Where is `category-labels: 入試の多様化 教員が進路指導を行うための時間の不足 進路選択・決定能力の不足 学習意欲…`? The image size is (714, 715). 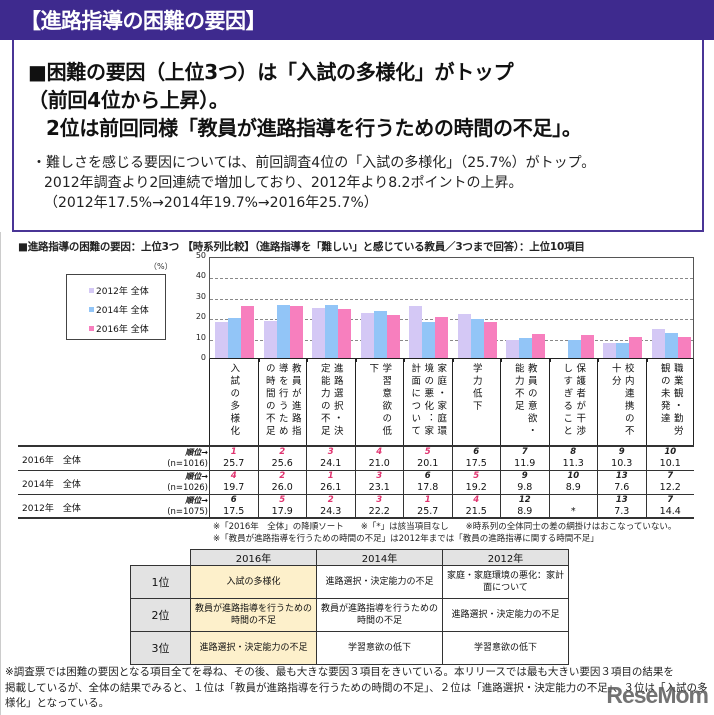 category-labels: 入試の多様化 教員が進路指導を行うための時間の不足 進路選択・決定能力の不足 学習意欲… is located at coordinates (451, 402).